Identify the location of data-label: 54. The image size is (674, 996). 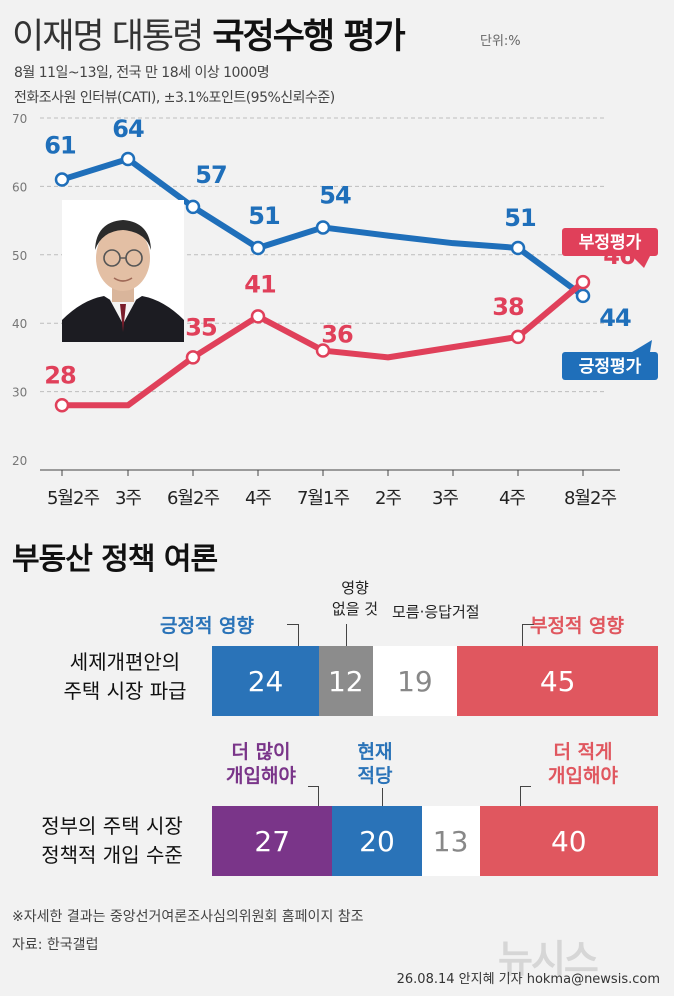
(335, 195).